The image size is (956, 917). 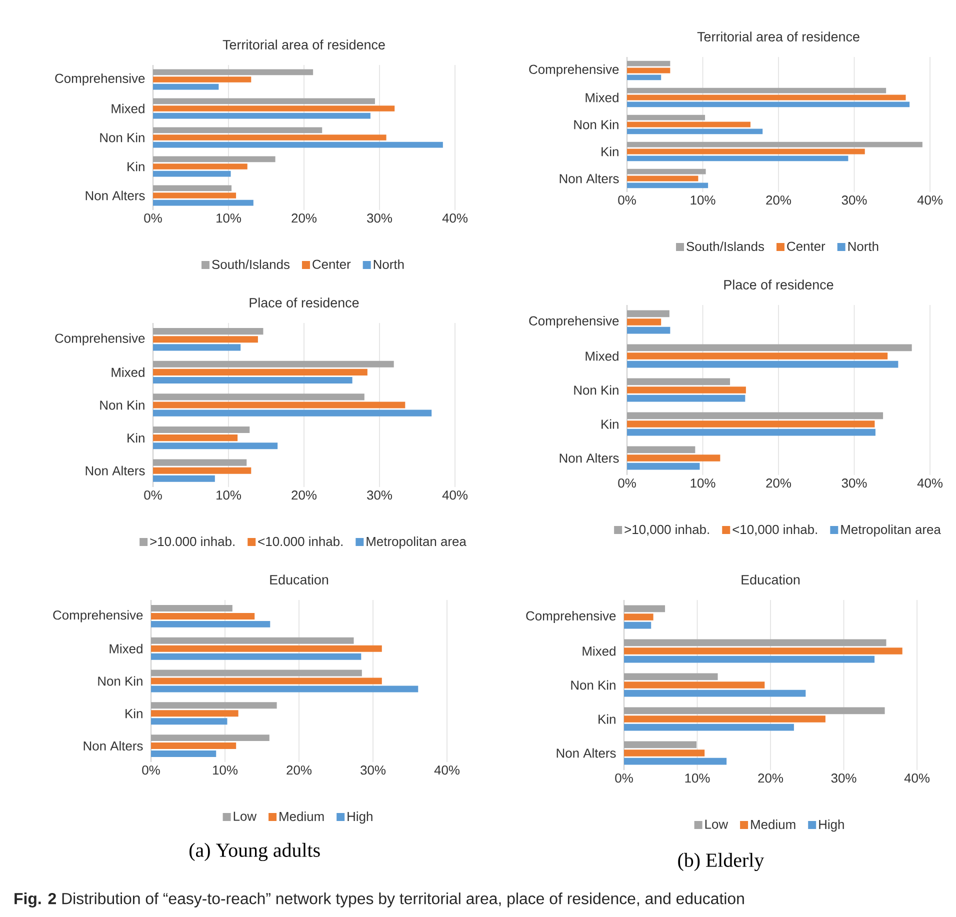 What do you see at coordinates (360, 818) in the screenshot?
I see `legend-label: High` at bounding box center [360, 818].